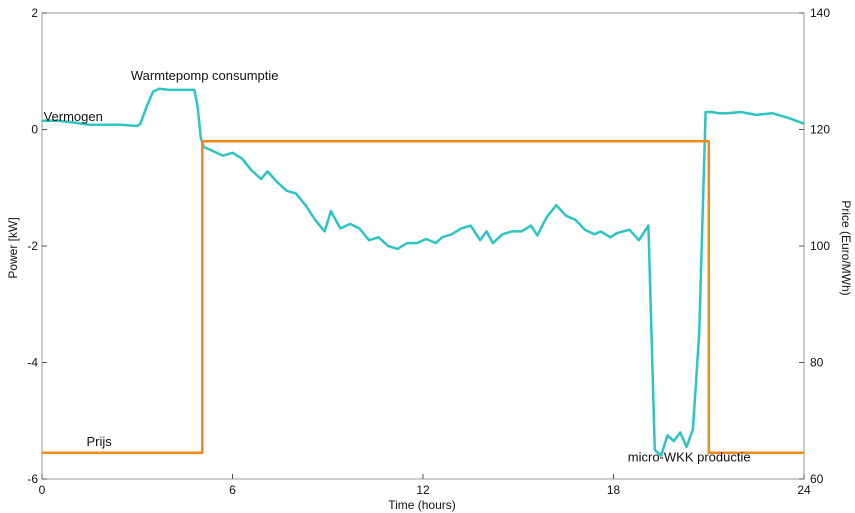  What do you see at coordinates (34, 130) in the screenshot?
I see `y-tick-label: 0` at bounding box center [34, 130].